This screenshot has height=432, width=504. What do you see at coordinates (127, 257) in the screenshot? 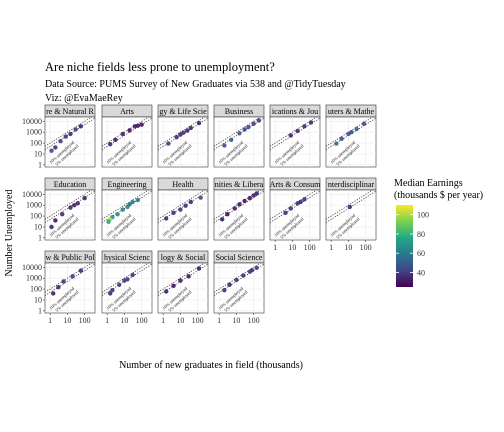
I see `facet-strip-label: hysical Scienc` at bounding box center [127, 257].